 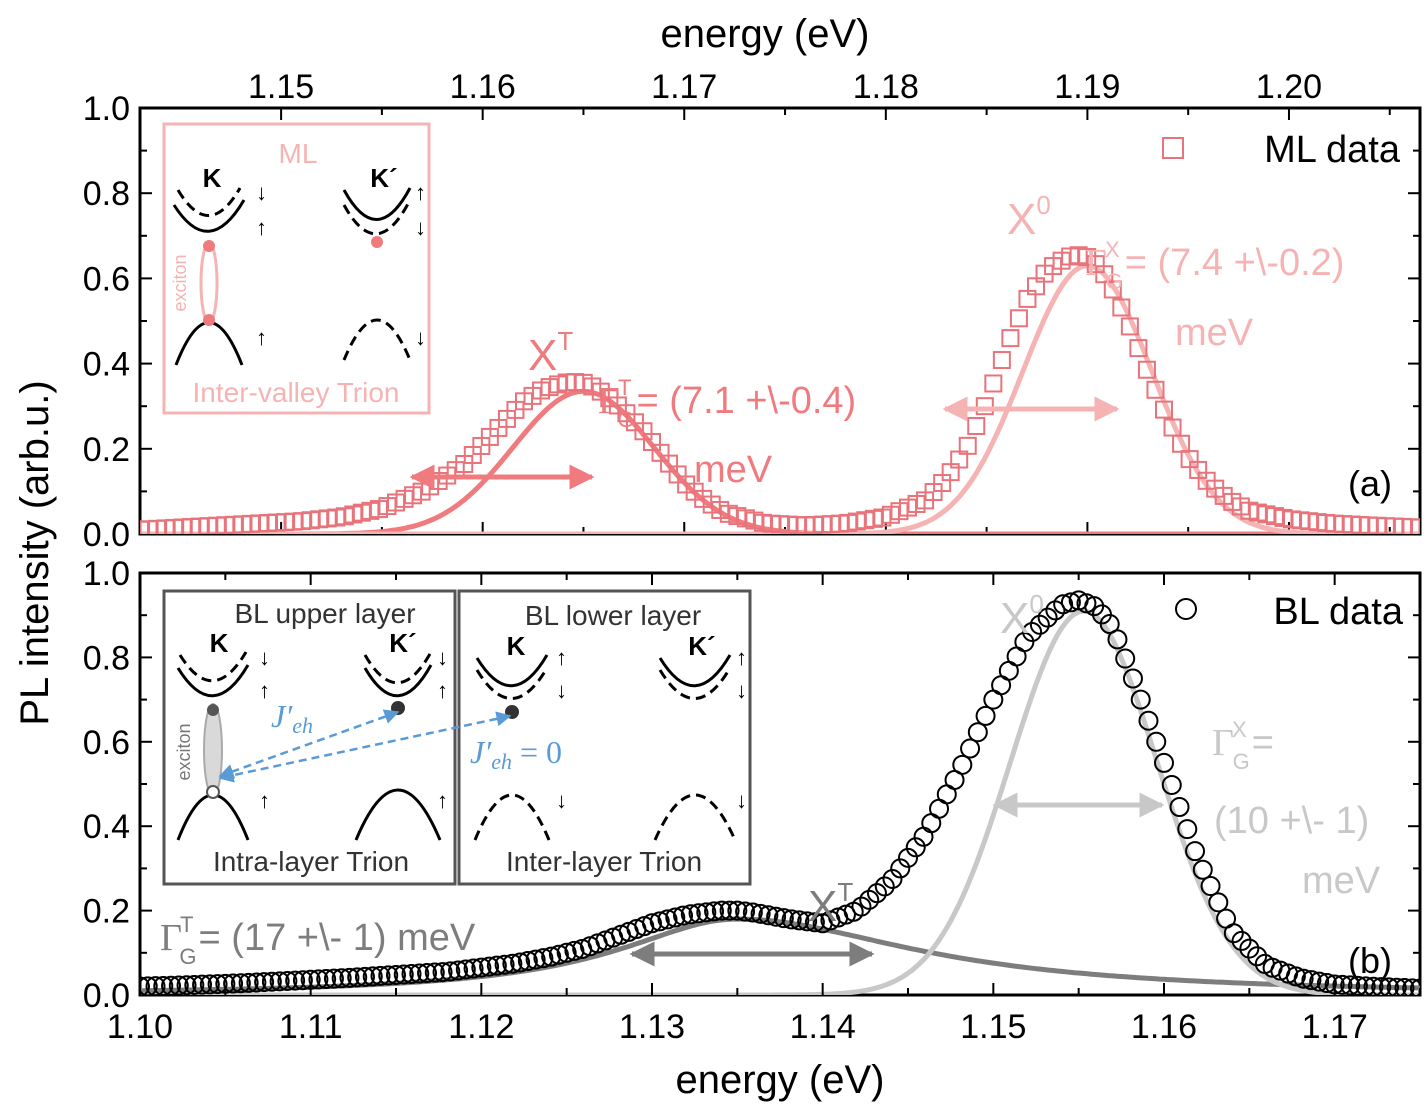 What do you see at coordinates (261, 227) in the screenshot?
I see `inset-ml-spin-up-1: ↑` at bounding box center [261, 227].